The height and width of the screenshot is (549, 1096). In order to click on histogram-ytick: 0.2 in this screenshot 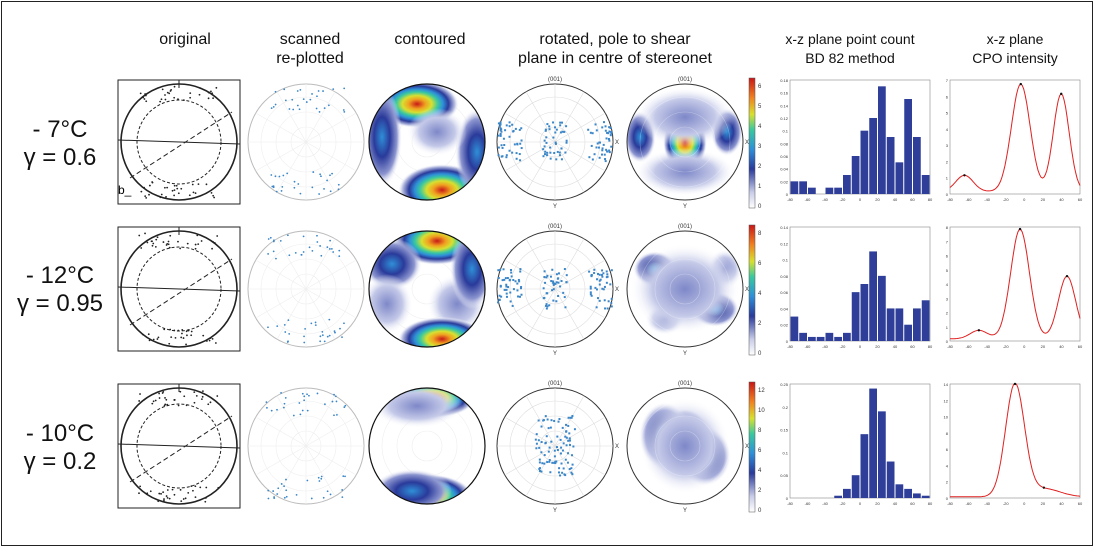, I will do `click(785, 407)`.